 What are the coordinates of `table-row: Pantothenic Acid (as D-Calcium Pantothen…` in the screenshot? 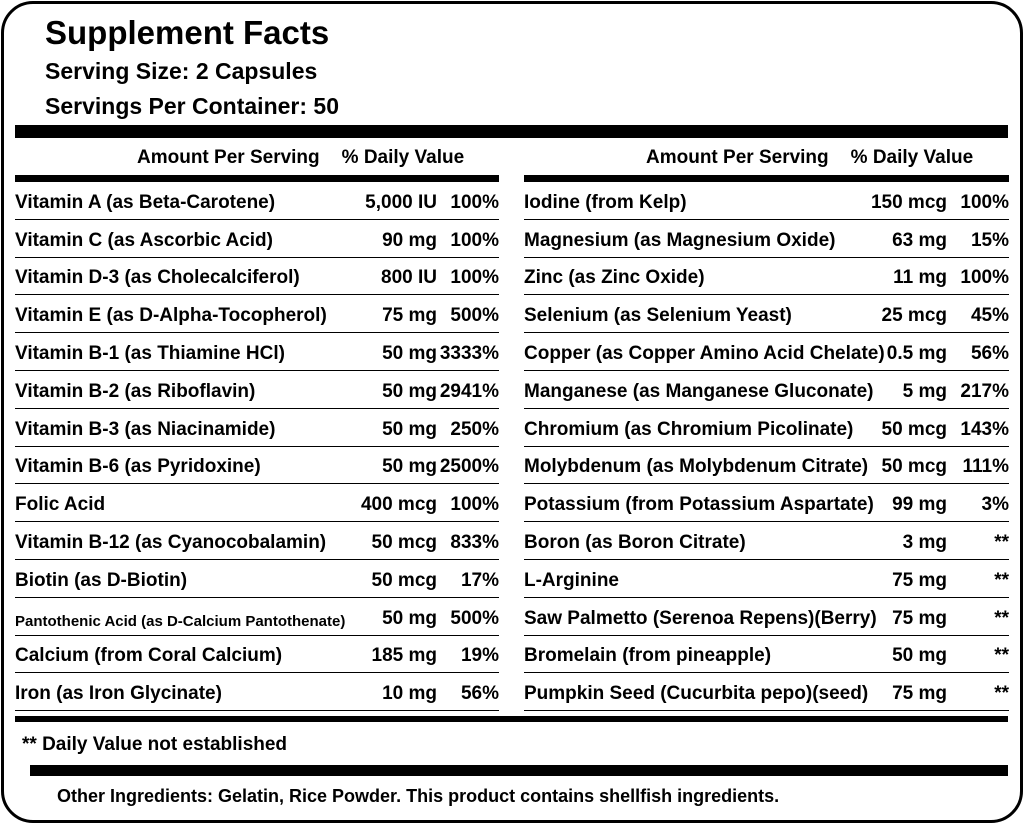 It's located at (257, 617).